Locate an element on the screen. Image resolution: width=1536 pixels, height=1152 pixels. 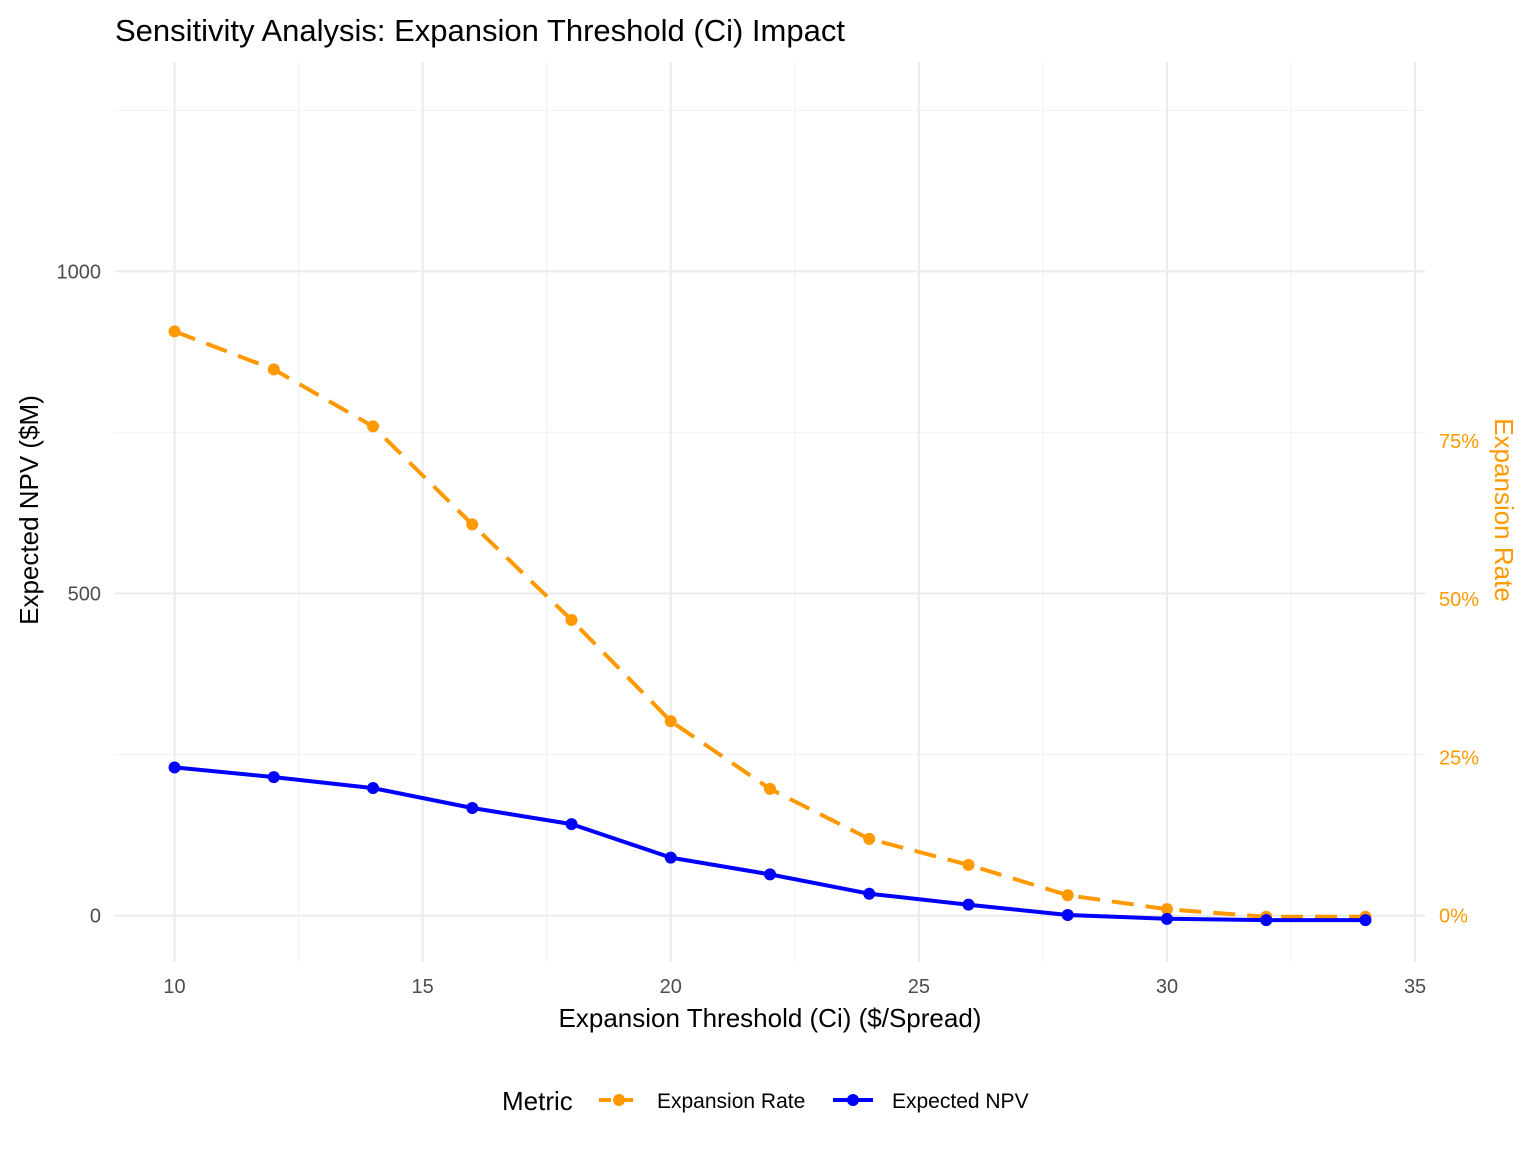
y-axis-ticks: 0 500 1000 is located at coordinates (79, 594).